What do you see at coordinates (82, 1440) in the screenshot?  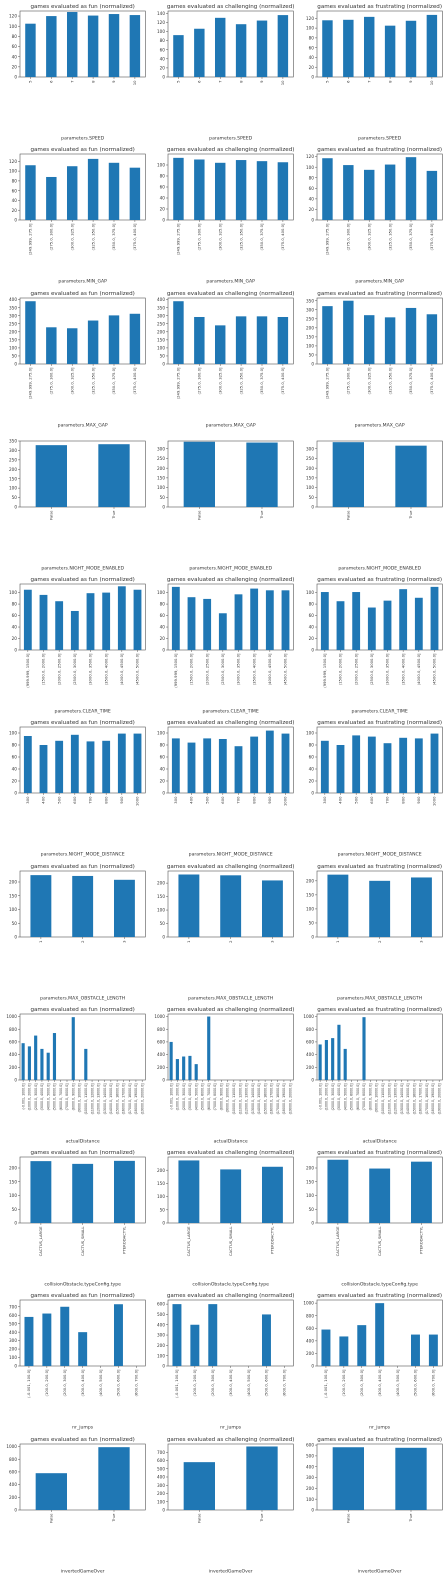 I see `chart-title: games evaluated as fun (normalized)` at bounding box center [82, 1440].